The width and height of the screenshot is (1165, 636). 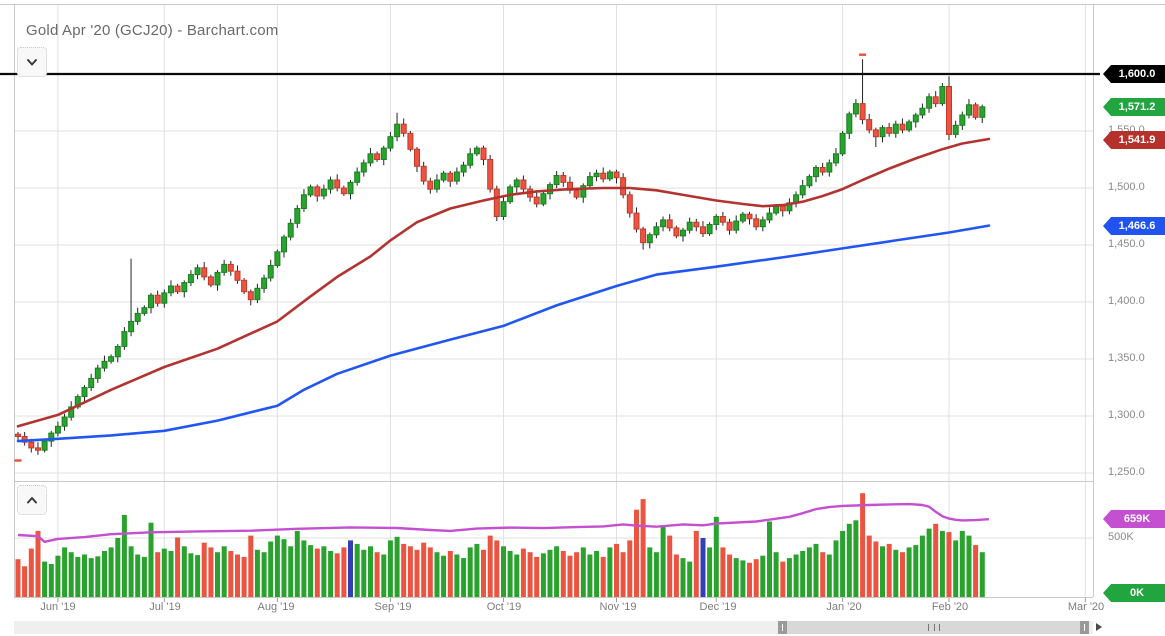 I want to click on collapse-volume-panel-button, so click(x=32, y=500).